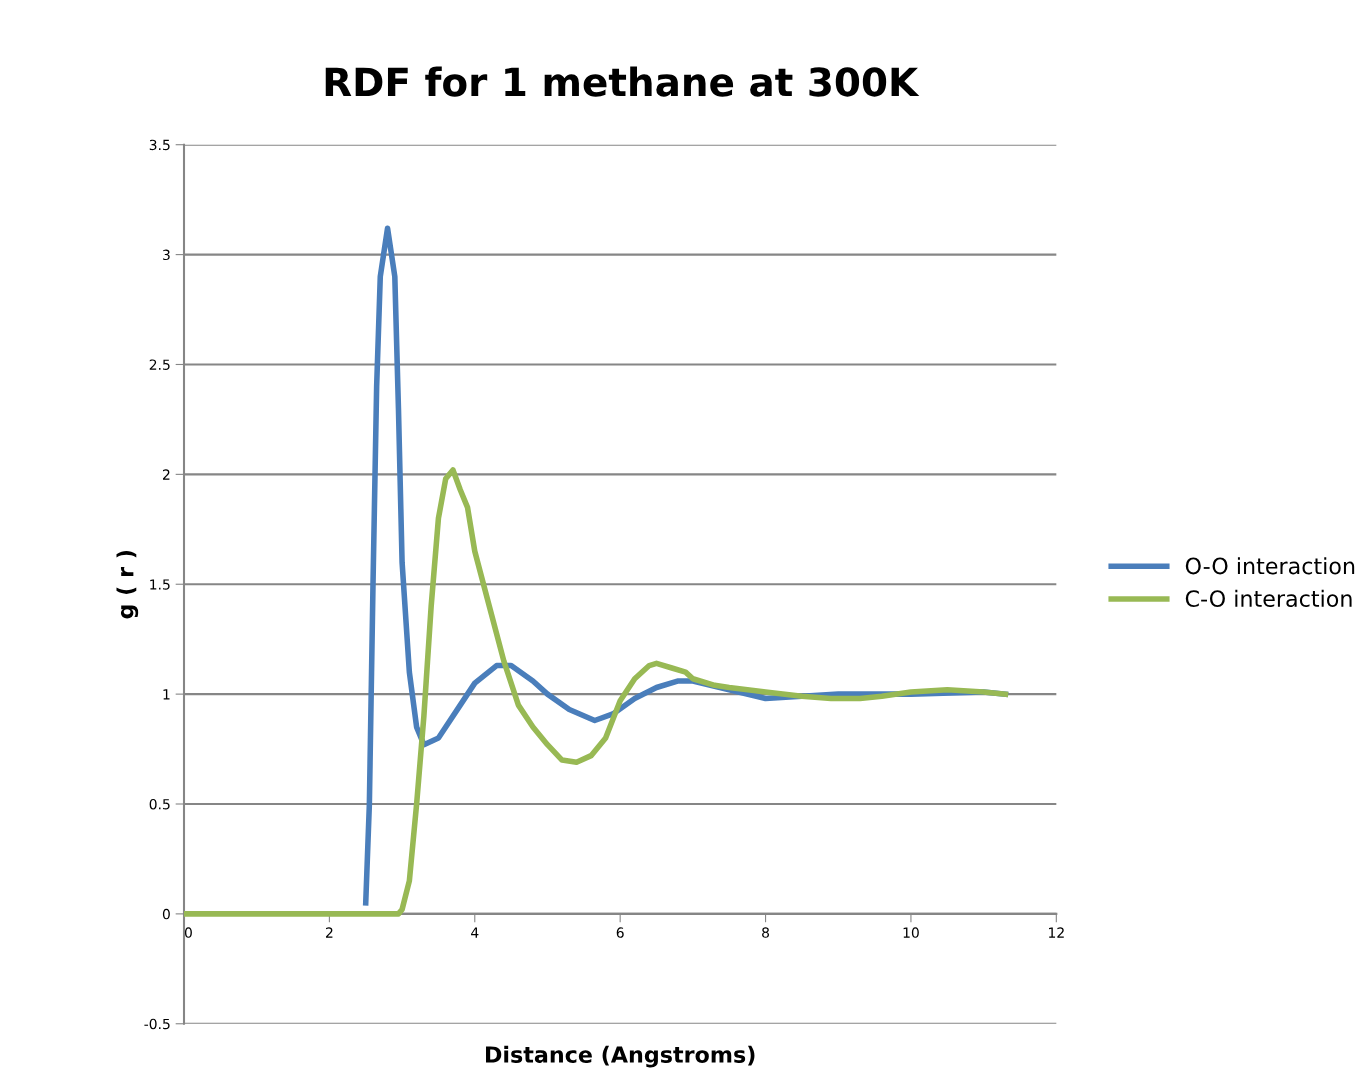  Describe the element at coordinates (1270, 566) in the screenshot. I see `legend-label: O-O interaction` at that location.